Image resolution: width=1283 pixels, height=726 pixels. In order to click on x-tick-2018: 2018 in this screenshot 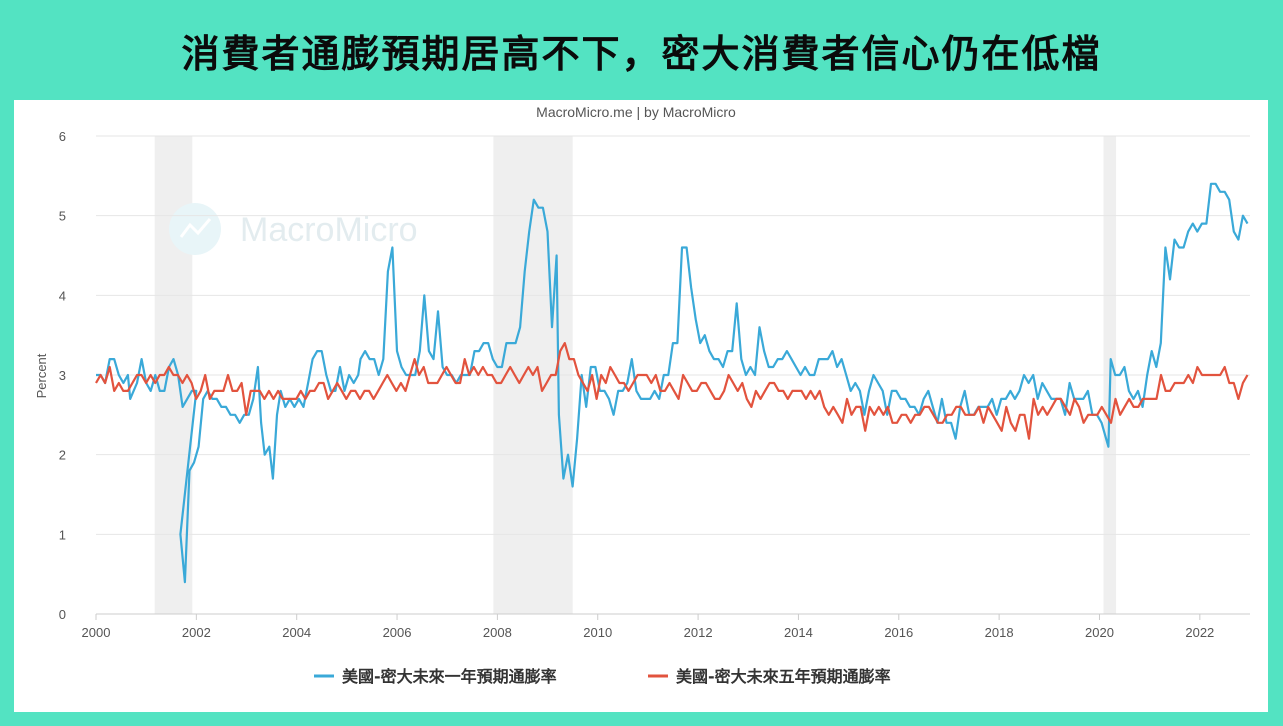, I will do `click(999, 632)`.